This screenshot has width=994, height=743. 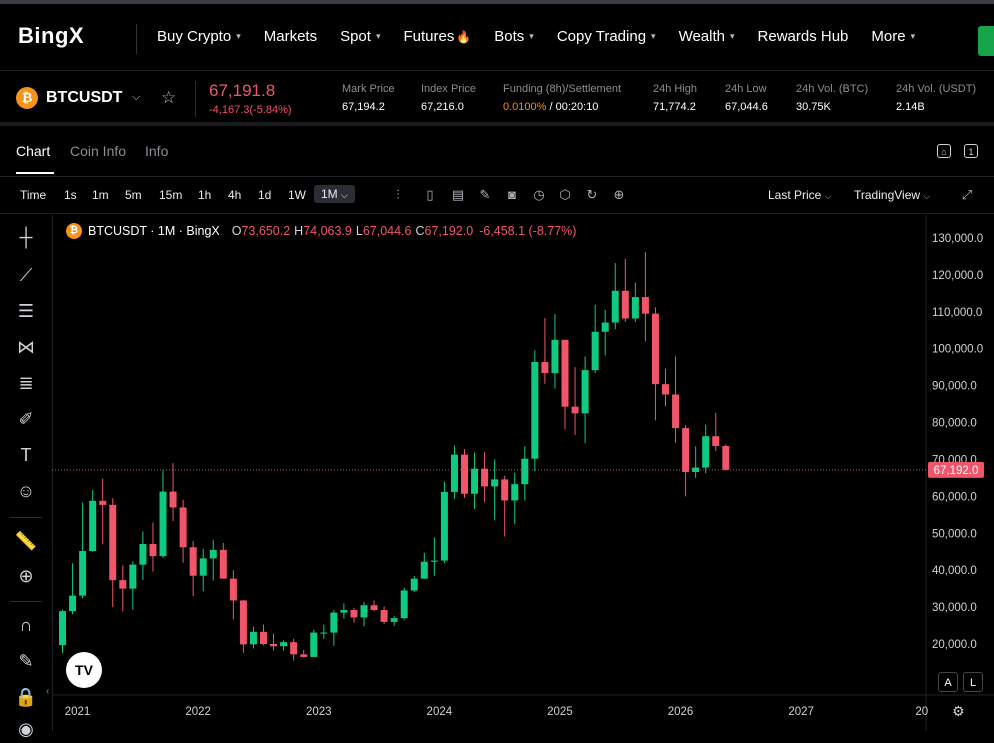 What do you see at coordinates (26, 419) in the screenshot?
I see `brush-icon: ✐` at bounding box center [26, 419].